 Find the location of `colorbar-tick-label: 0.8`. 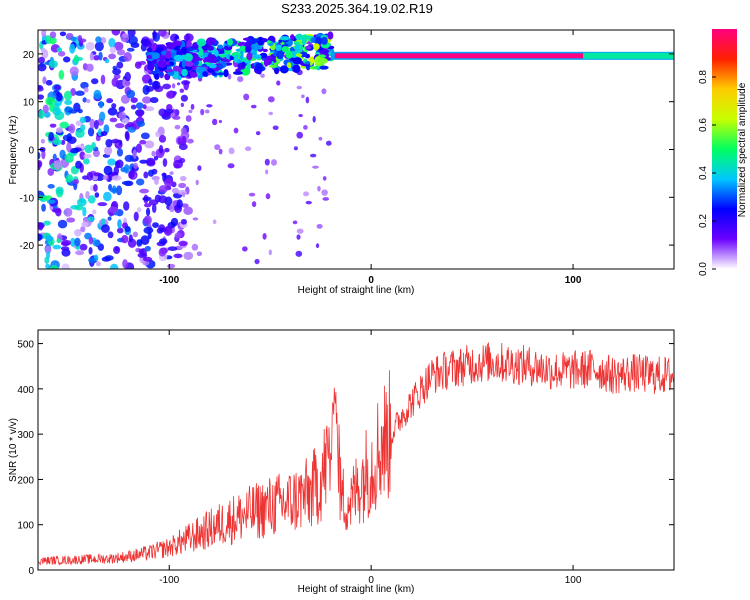

colorbar-tick-label: 0.8 is located at coordinates (703, 77).